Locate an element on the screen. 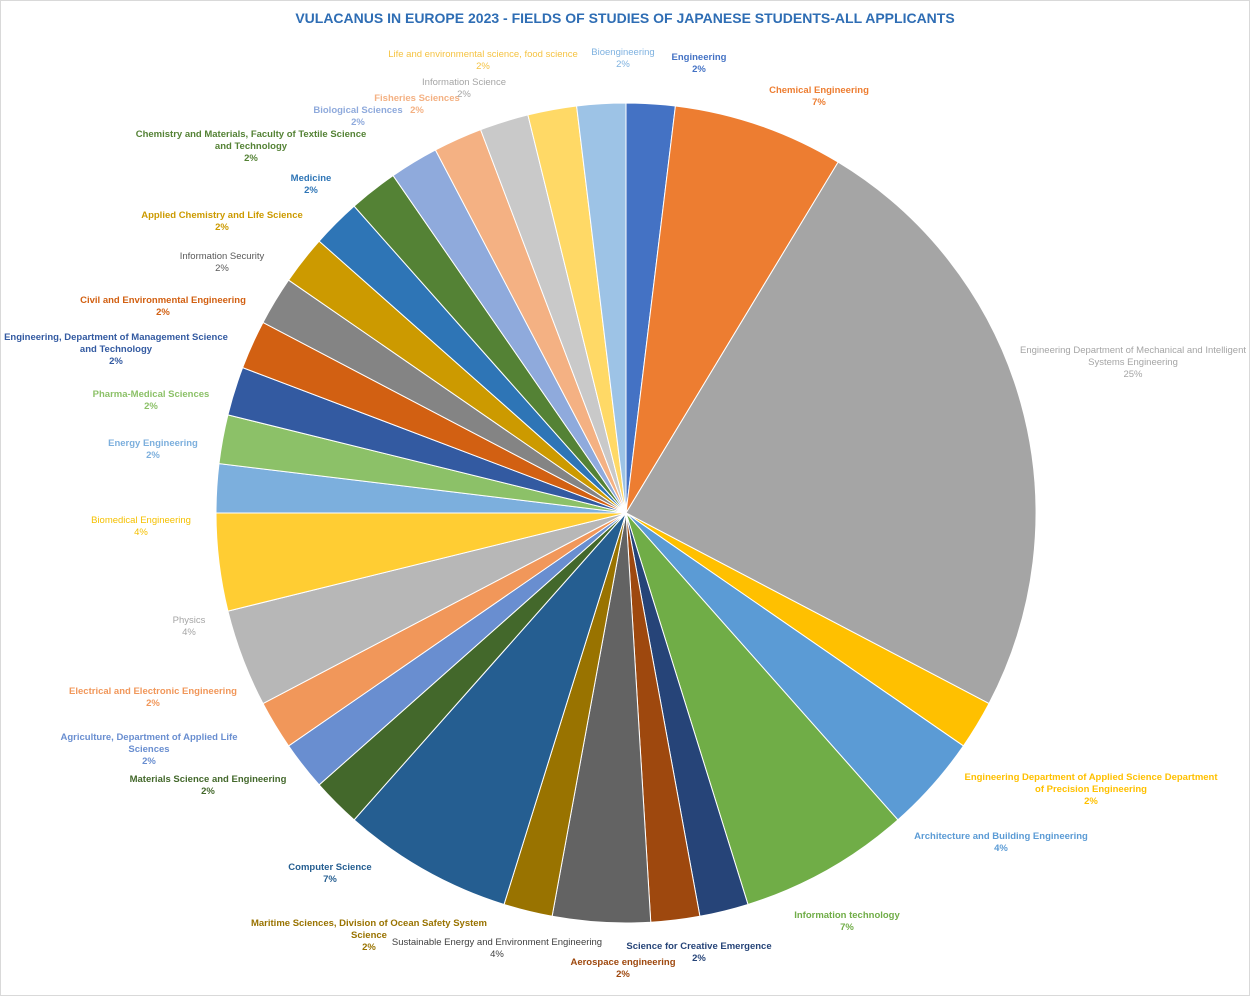 Image resolution: width=1250 pixels, height=996 pixels. slice-name: Aerospace engineering is located at coordinates (623, 962).